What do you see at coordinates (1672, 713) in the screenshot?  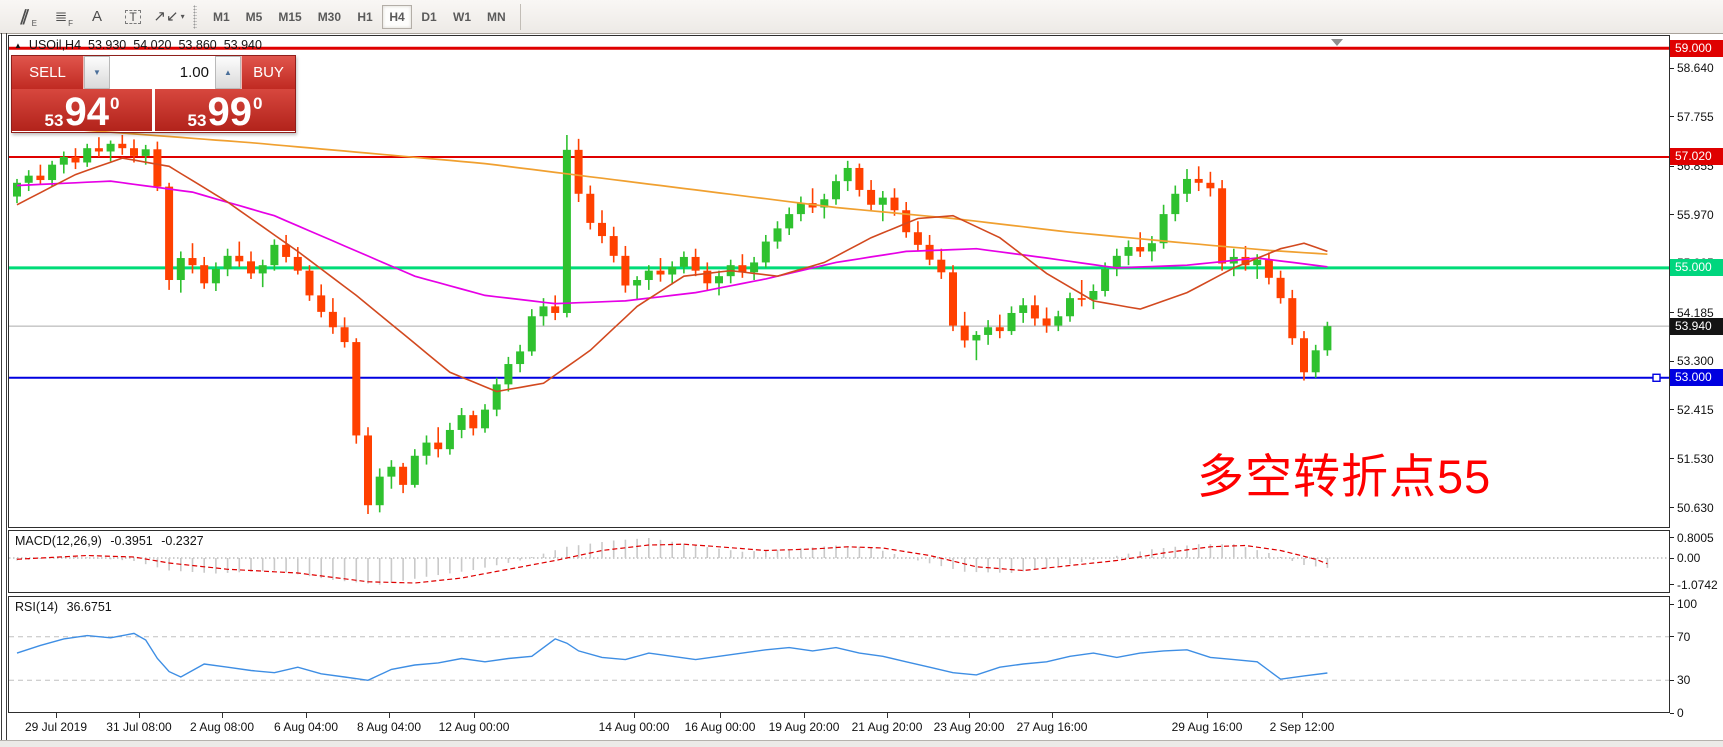 I see `rsi-tick-mark` at bounding box center [1672, 713].